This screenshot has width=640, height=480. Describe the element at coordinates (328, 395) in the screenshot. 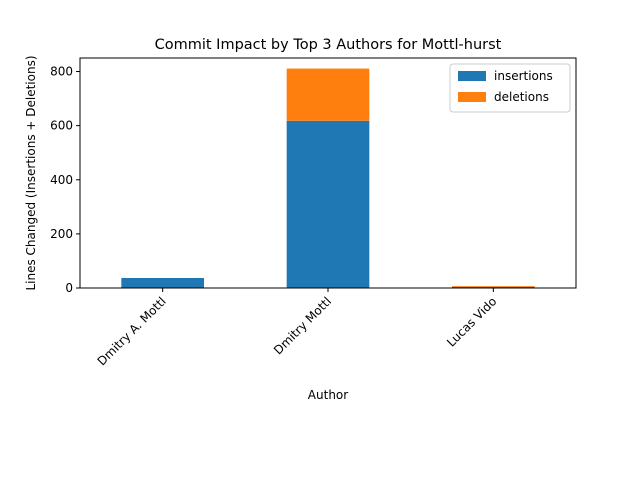

I see `x-axis-label: Author` at that location.